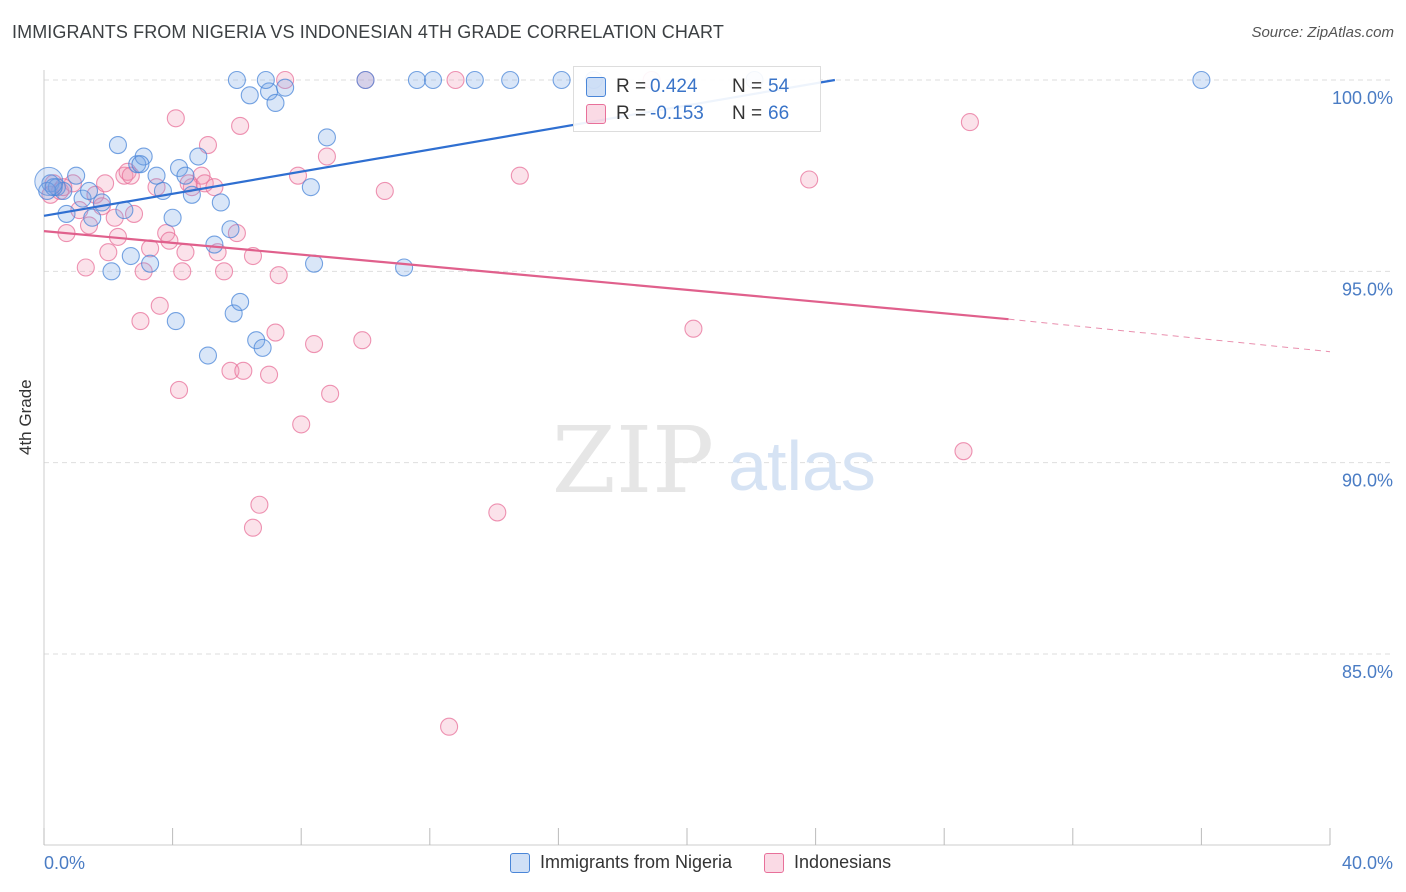  Describe the element at coordinates (596, 87) in the screenshot. I see `stats-swatch-nigeria` at that location.